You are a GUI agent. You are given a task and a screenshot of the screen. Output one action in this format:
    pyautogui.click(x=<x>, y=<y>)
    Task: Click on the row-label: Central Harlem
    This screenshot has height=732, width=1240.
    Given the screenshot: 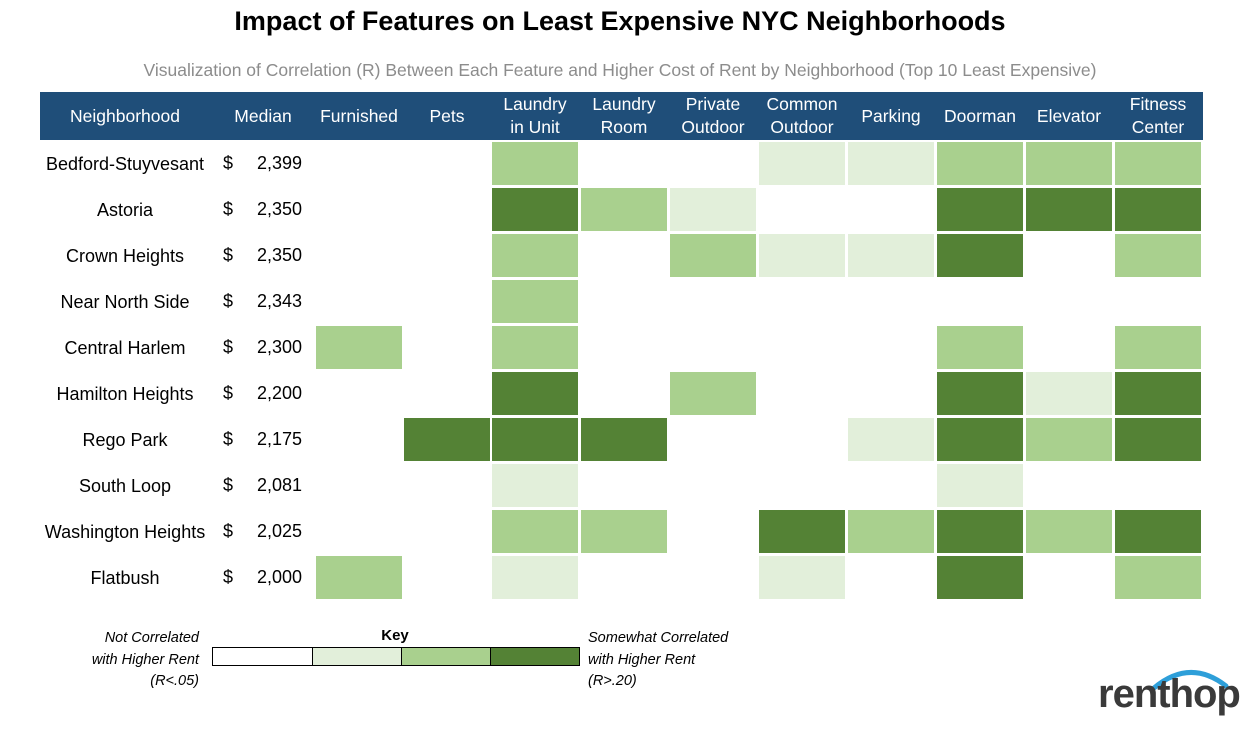 What is the action you would take?
    pyautogui.click(x=125, y=347)
    